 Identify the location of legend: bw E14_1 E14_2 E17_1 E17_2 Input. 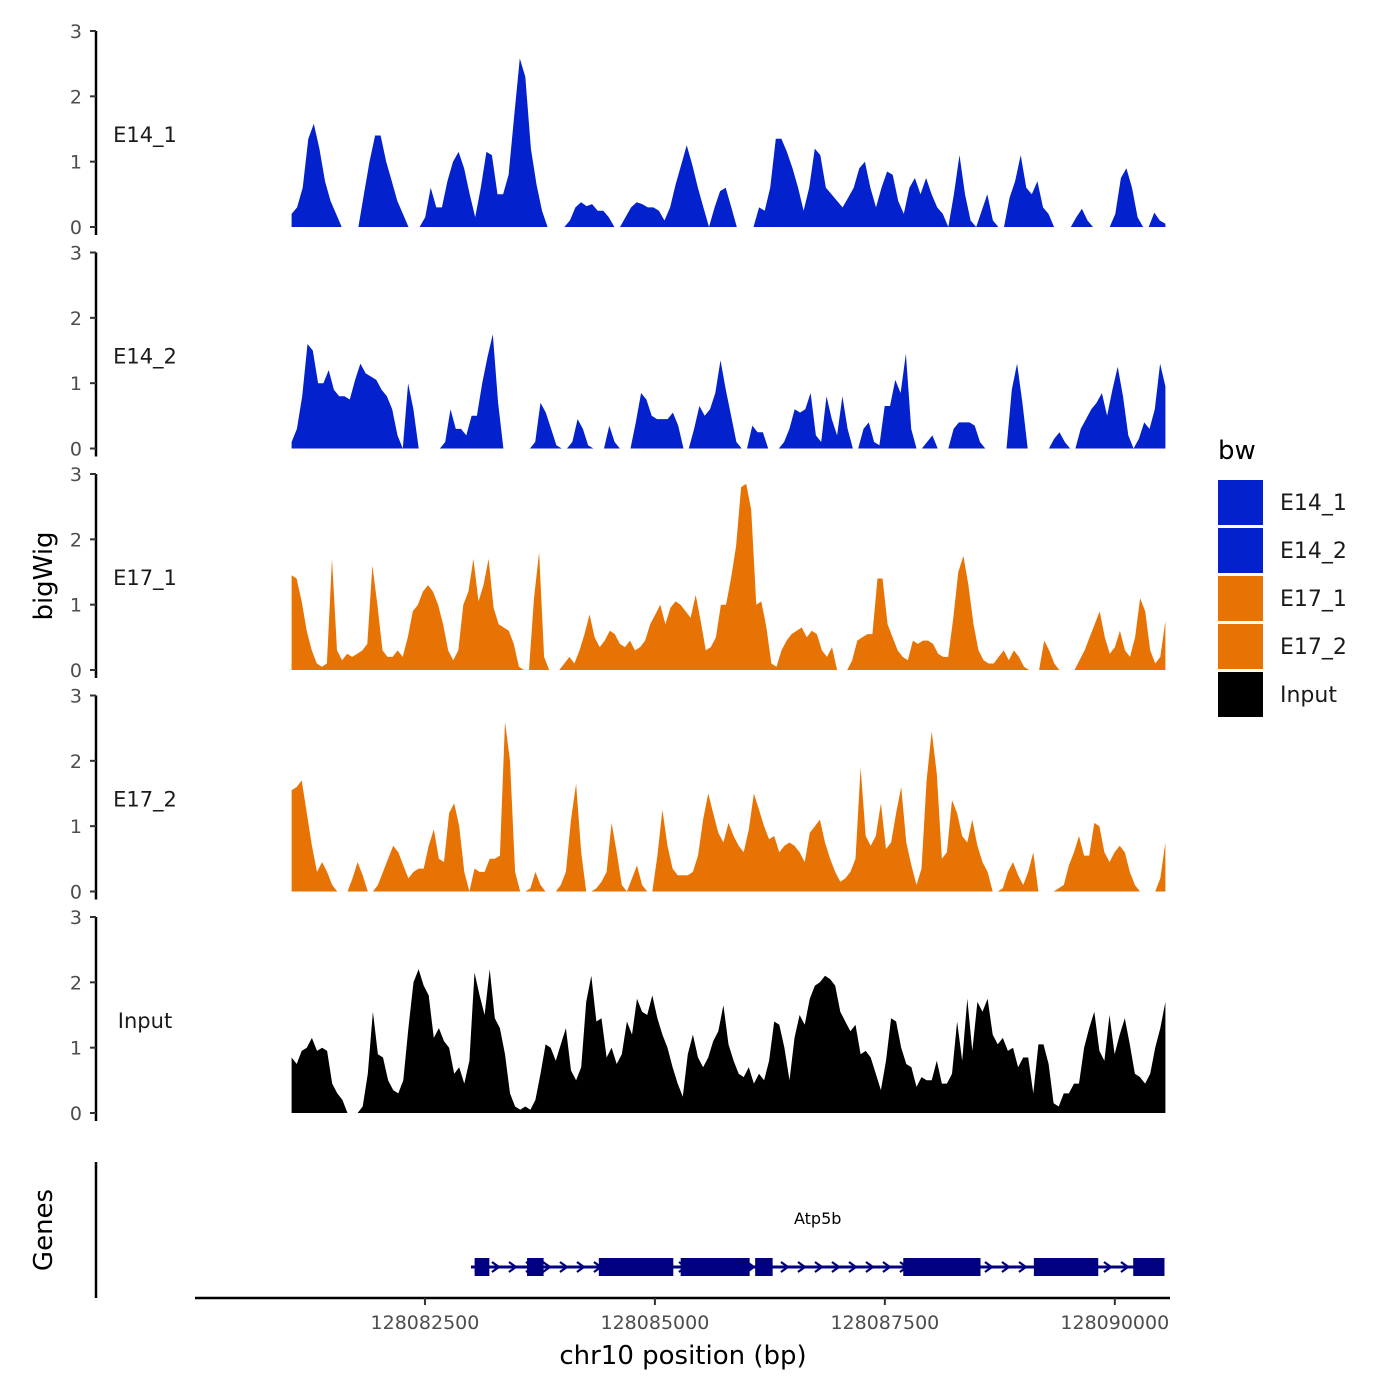
(1282, 576).